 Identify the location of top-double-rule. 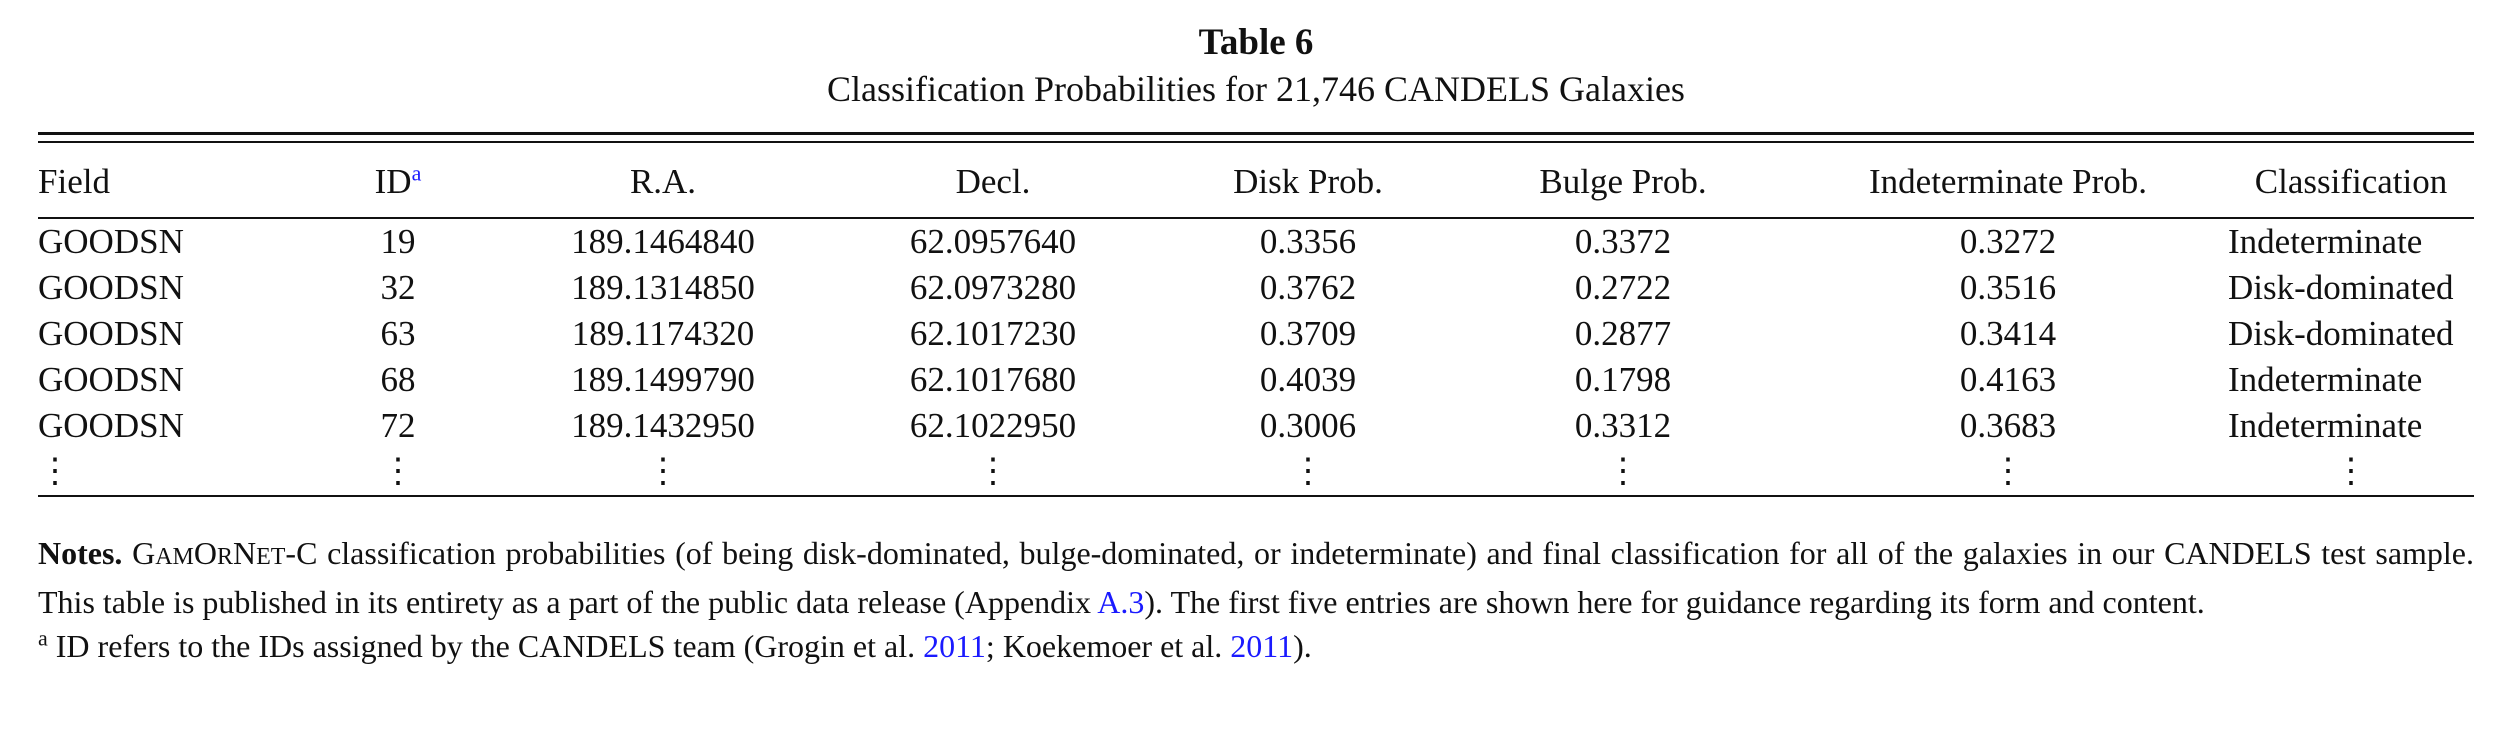
(1256, 137).